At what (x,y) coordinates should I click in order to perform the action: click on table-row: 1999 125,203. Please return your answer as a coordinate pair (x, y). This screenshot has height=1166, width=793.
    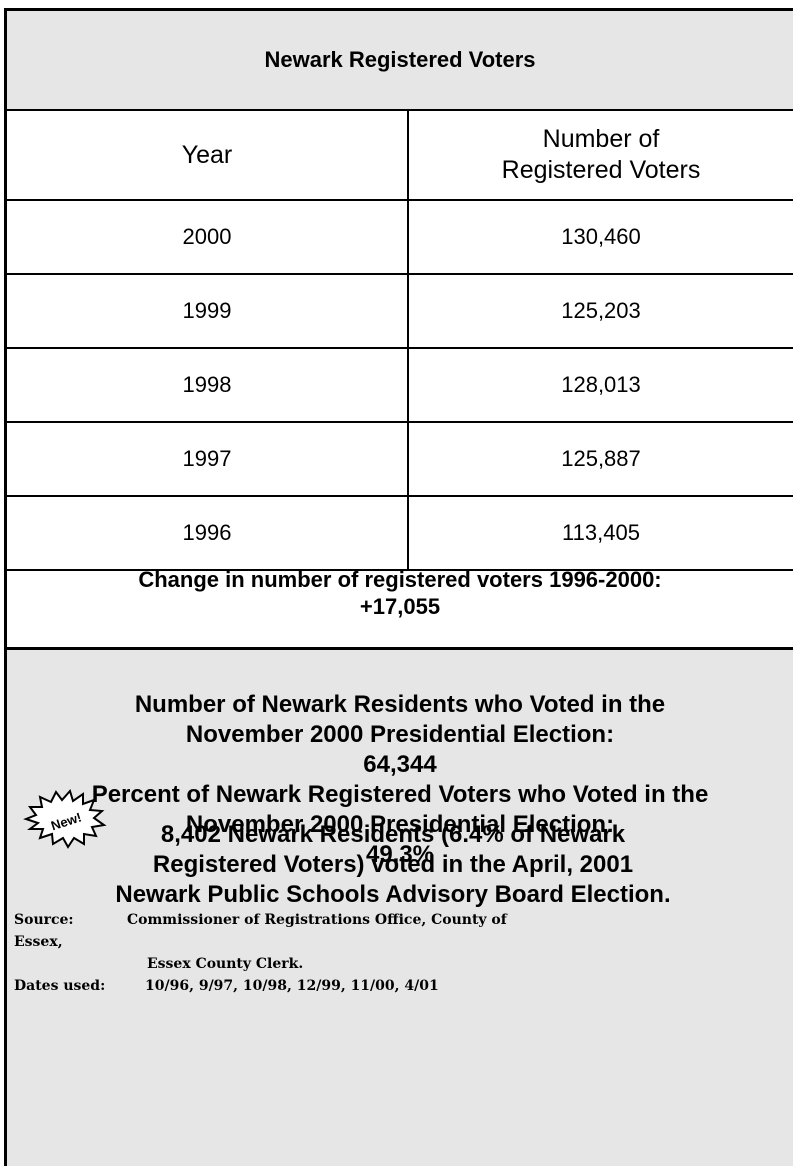
    Looking at the image, I should click on (400, 312).